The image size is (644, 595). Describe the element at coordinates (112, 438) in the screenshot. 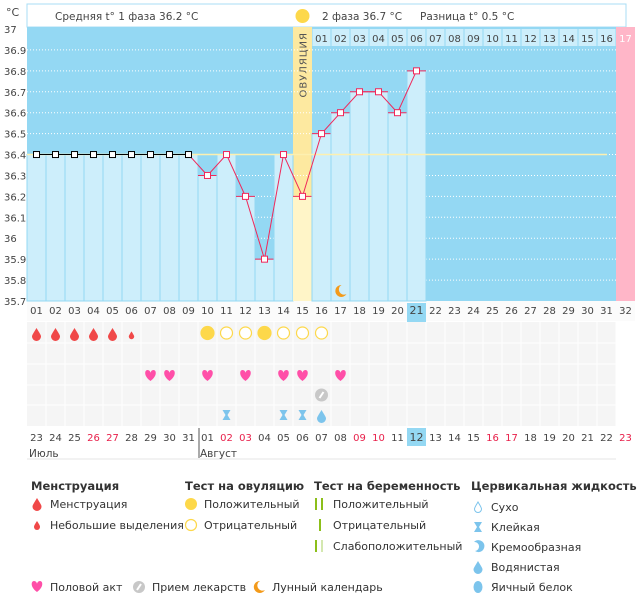

I see `calendar-date: 27` at that location.